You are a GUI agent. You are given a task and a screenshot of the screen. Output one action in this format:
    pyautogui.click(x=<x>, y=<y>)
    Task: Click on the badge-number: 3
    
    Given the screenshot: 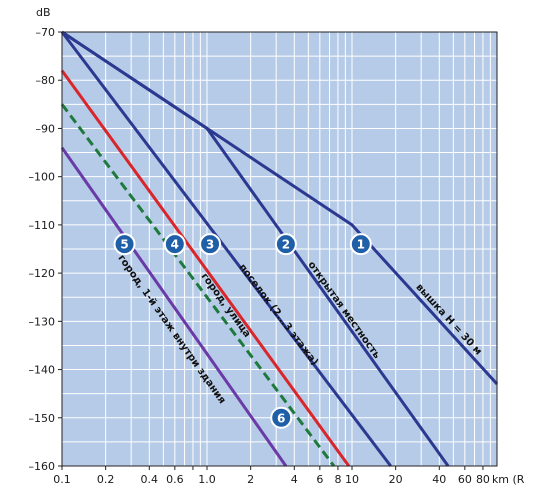 What is the action you would take?
    pyautogui.click(x=210, y=245)
    